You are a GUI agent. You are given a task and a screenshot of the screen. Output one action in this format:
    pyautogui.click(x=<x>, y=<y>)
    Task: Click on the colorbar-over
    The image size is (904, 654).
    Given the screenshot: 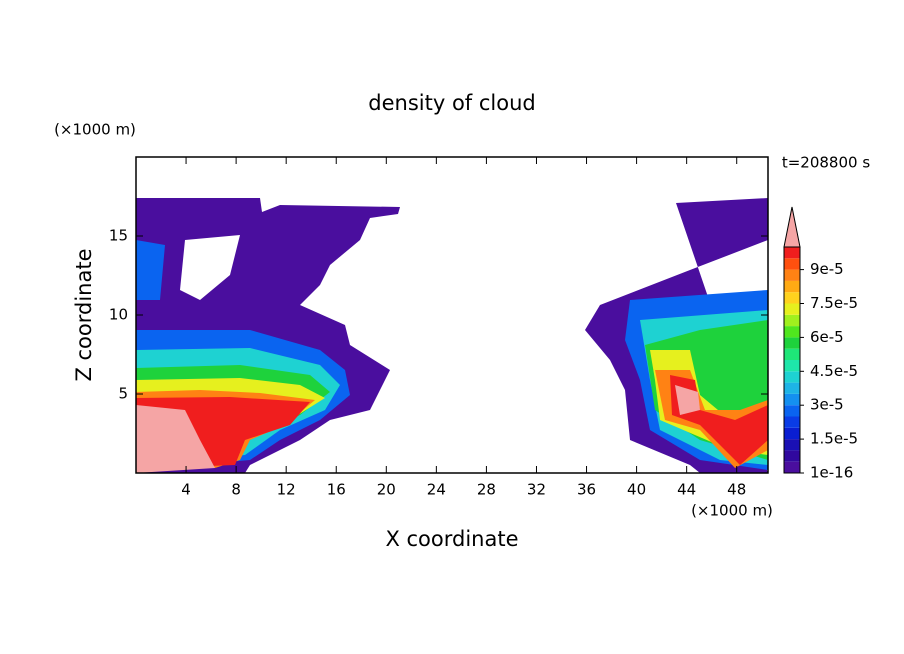 What is the action you would take?
    pyautogui.click(x=792, y=227)
    